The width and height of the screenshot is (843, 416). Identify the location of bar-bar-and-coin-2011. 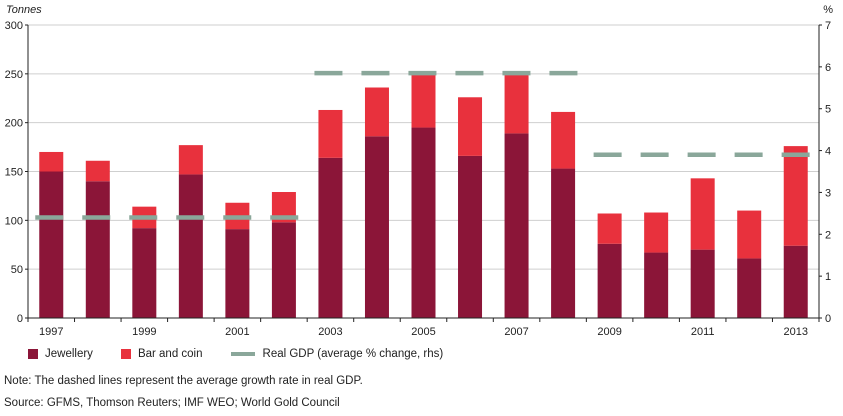
(702, 214).